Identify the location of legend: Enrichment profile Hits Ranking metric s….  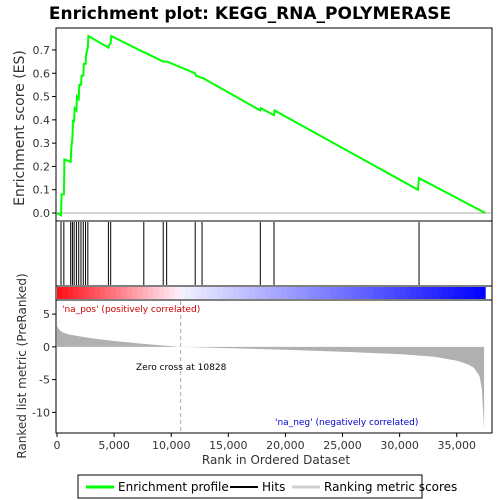
(267, 486).